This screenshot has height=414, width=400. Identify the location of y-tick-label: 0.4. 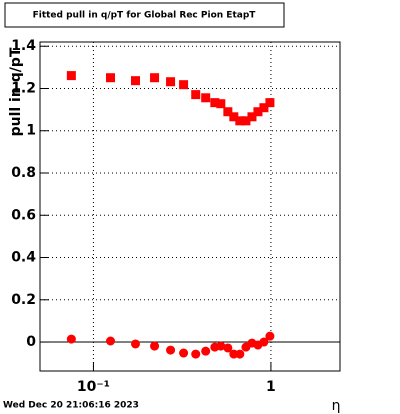
(23, 258).